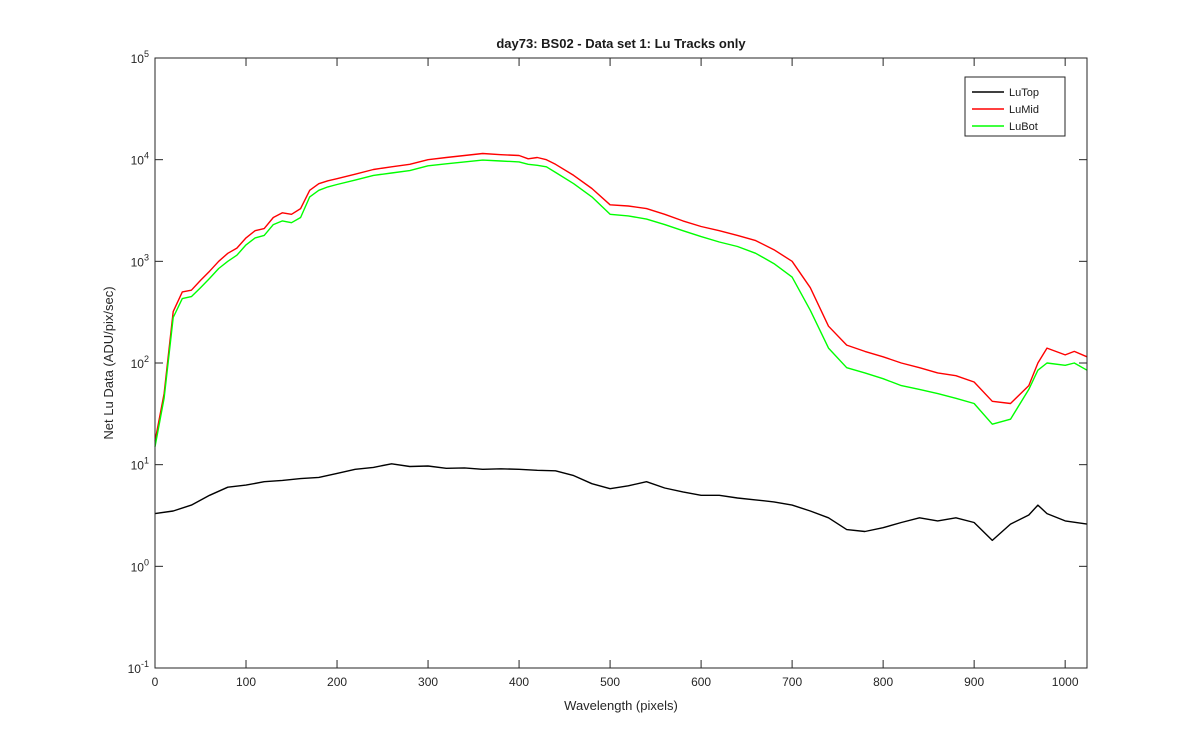  I want to click on chart-title: day73: BS02 - Data set 1: Lu Tracks only, so click(621, 43).